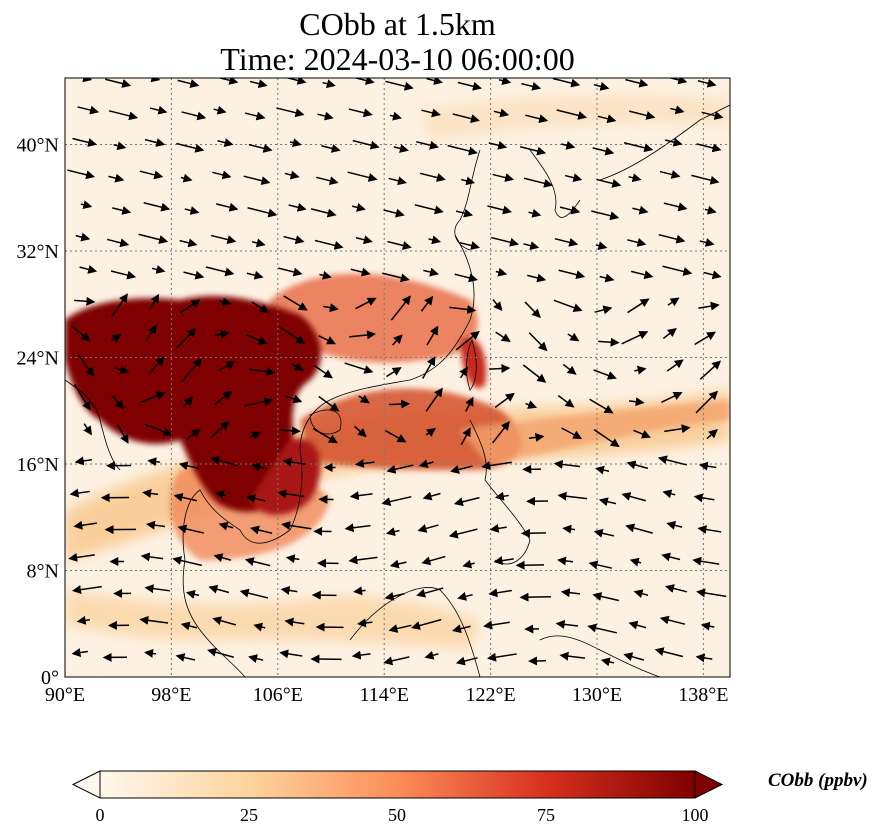 Image resolution: width=887 pixels, height=836 pixels. Describe the element at coordinates (703, 695) in the screenshot. I see `lon-tick-label: 138°E` at that location.